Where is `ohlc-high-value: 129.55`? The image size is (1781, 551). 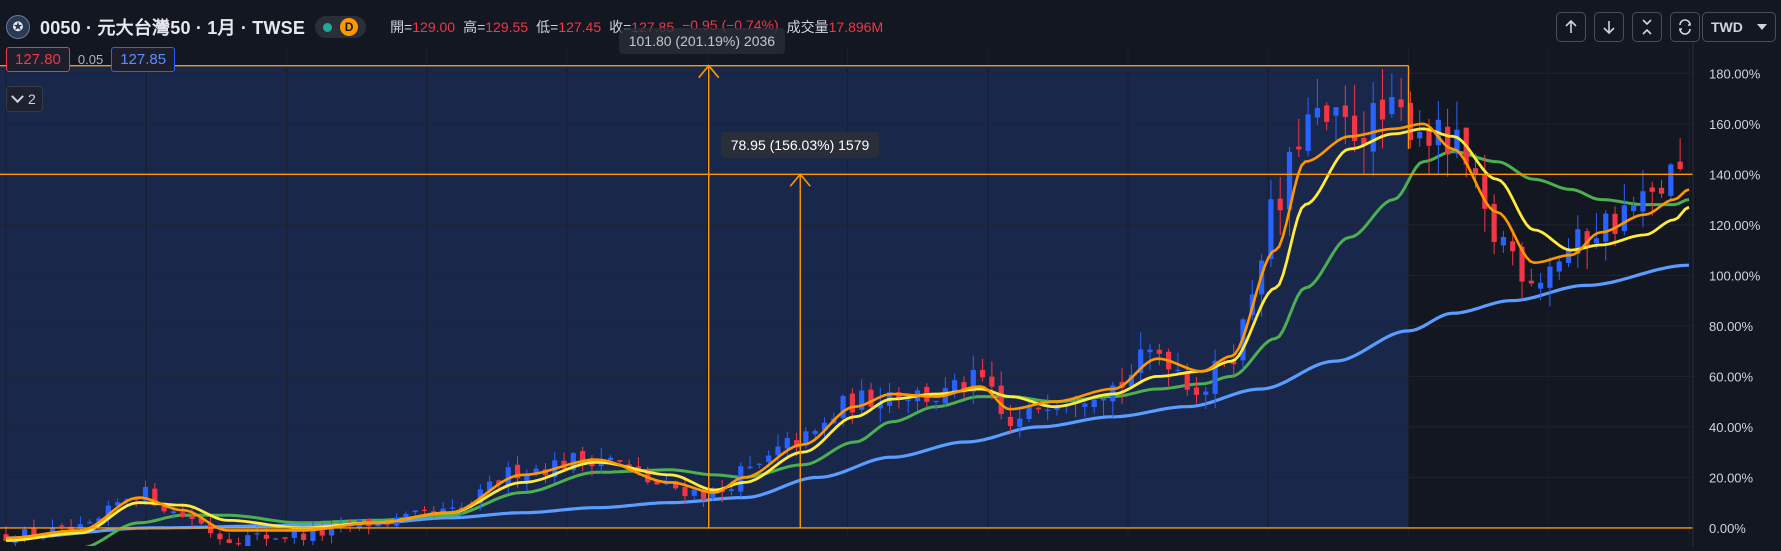
ohlc-high-value: 129.55 is located at coordinates (507, 27).